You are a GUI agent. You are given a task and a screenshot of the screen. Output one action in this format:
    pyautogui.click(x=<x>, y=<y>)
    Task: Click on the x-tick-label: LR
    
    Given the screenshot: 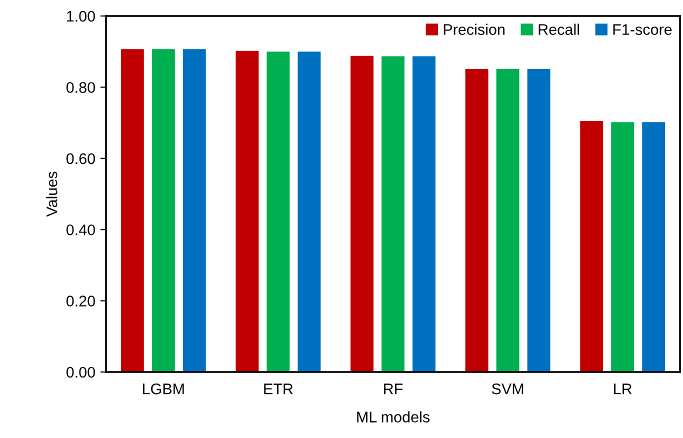 What is the action you would take?
    pyautogui.click(x=623, y=389)
    